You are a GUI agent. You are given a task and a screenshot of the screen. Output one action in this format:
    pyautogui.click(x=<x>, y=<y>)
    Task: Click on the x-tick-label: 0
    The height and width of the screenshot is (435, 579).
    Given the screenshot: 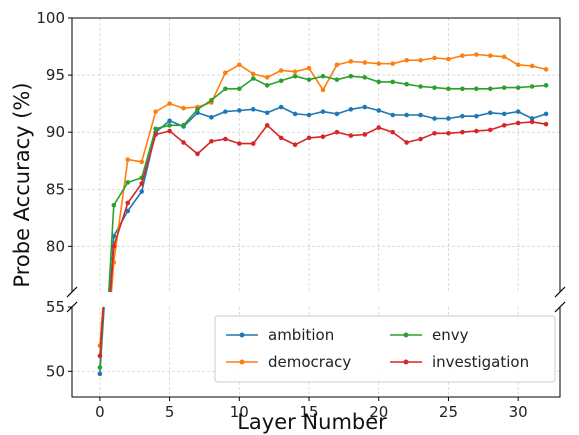 What is the action you would take?
    pyautogui.click(x=100, y=412)
    